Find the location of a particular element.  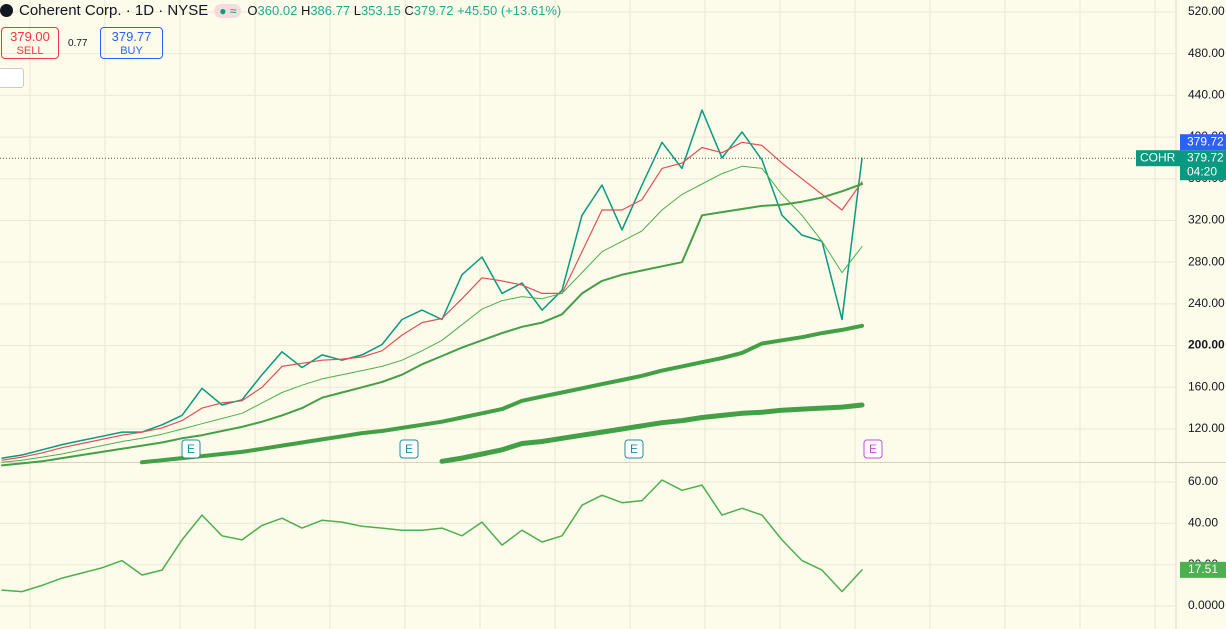

buy-label: BUY is located at coordinates (131, 51).